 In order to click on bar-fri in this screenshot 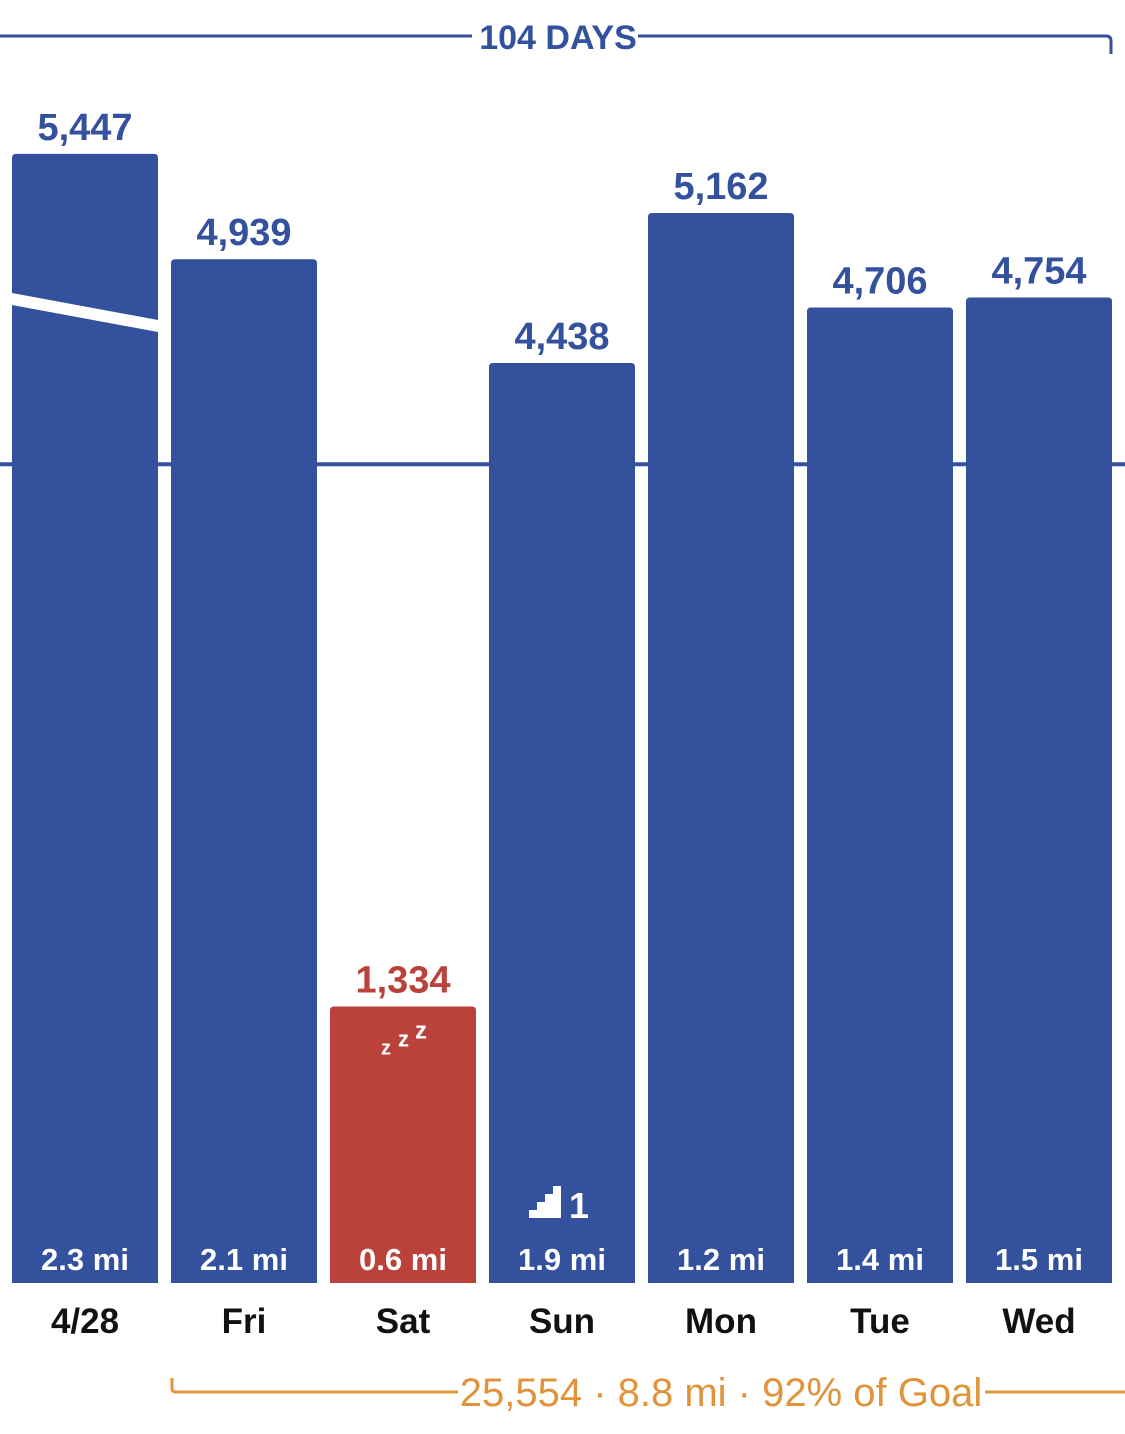, I will do `click(244, 771)`.